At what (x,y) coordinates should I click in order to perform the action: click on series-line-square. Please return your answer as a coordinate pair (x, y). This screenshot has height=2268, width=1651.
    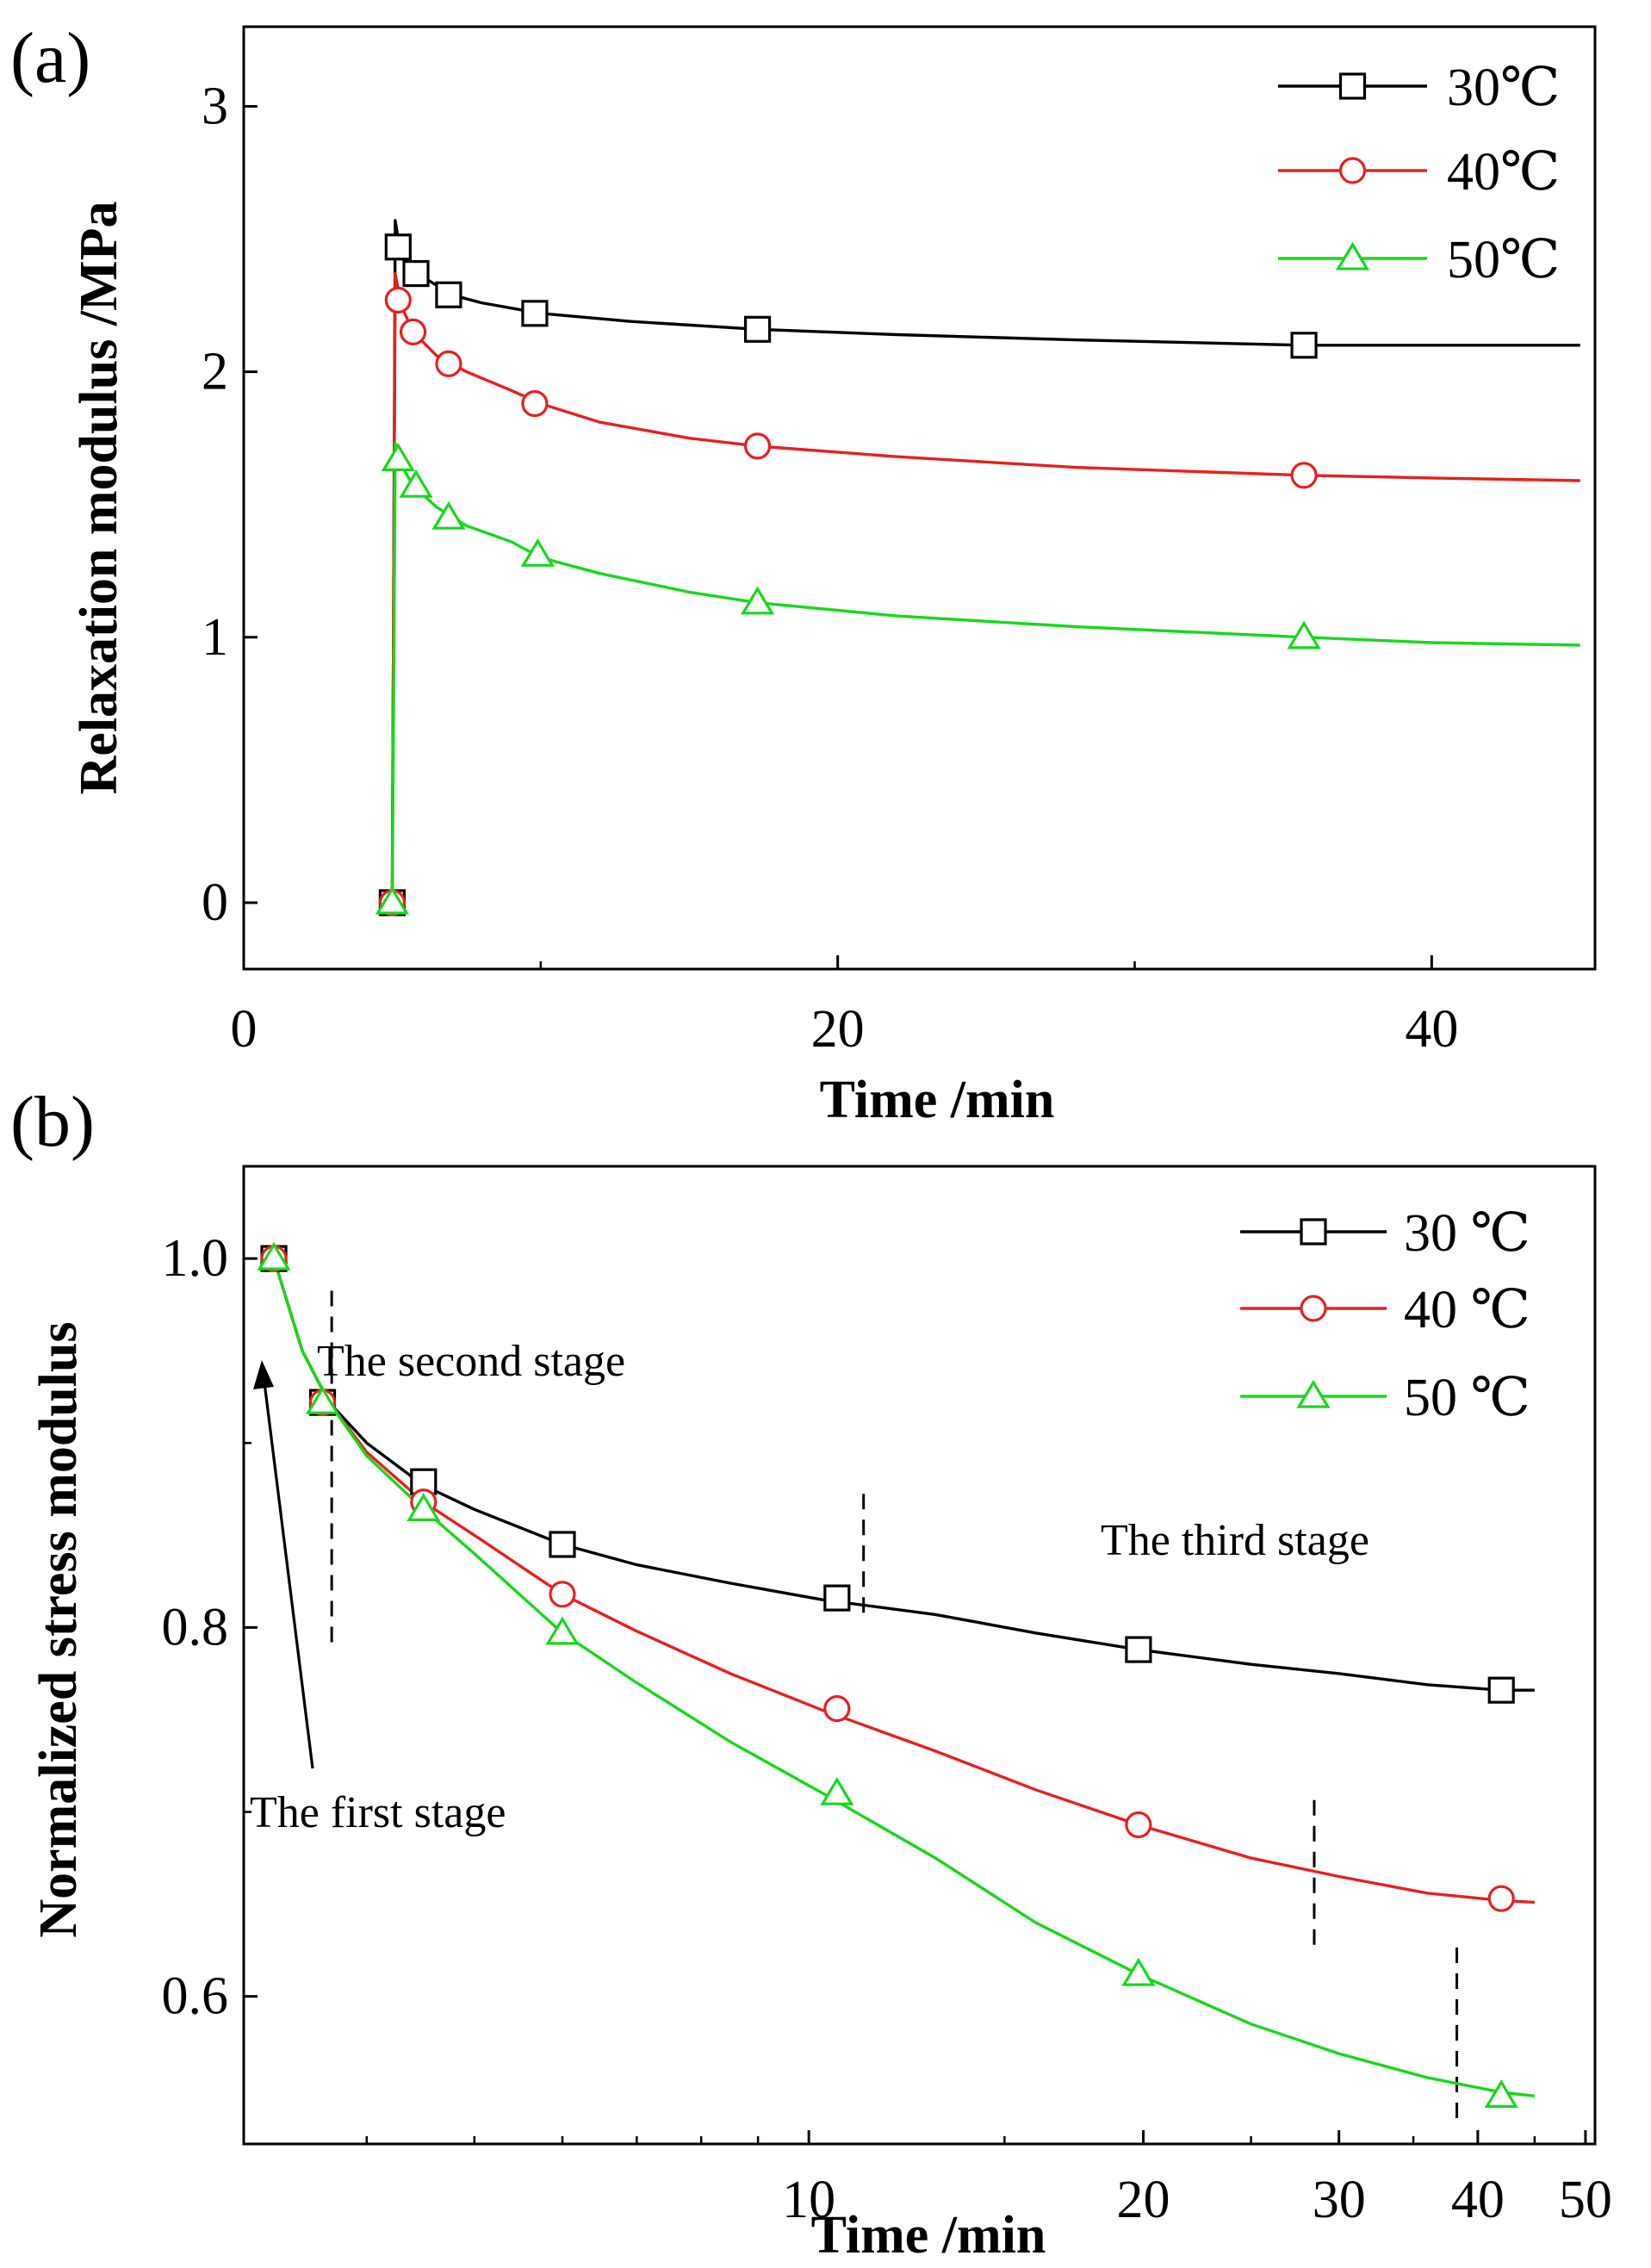
    Looking at the image, I should click on (904, 1475).